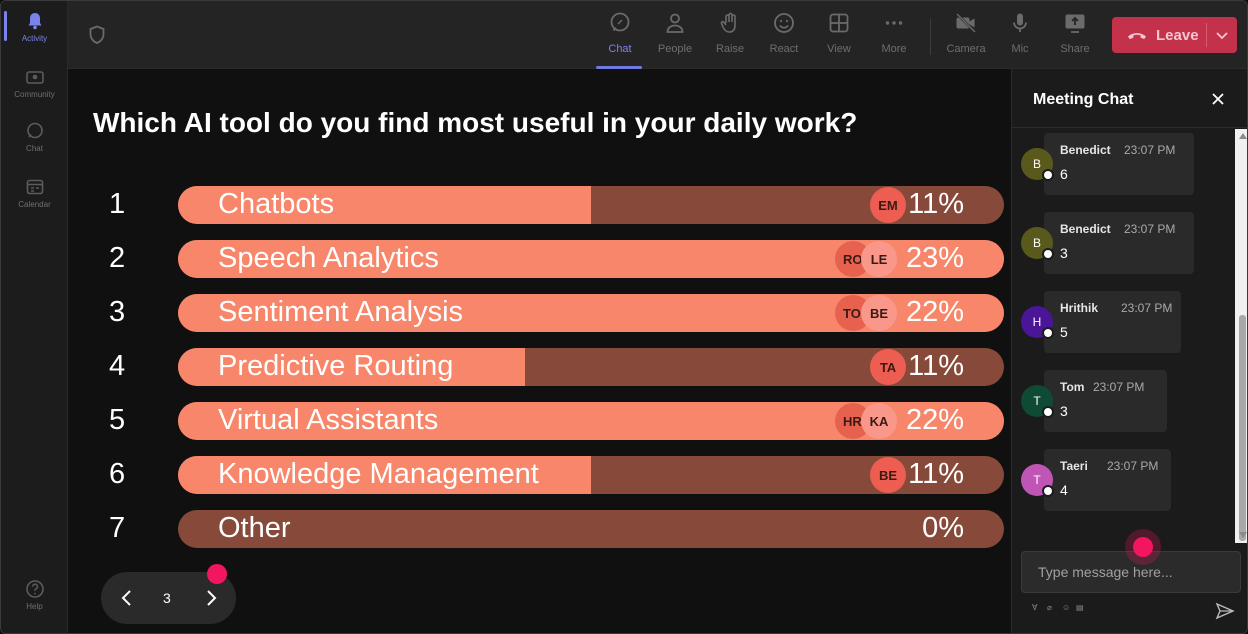 Image resolution: width=1248 pixels, height=634 pixels. Describe the element at coordinates (97, 35) in the screenshot. I see `shield-icon` at that location.